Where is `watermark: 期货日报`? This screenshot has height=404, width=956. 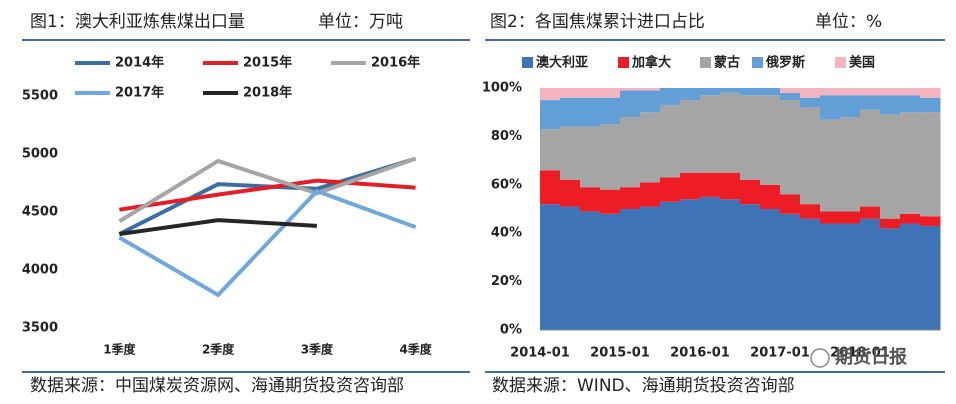
watermark: 期货日报 is located at coordinates (871, 357).